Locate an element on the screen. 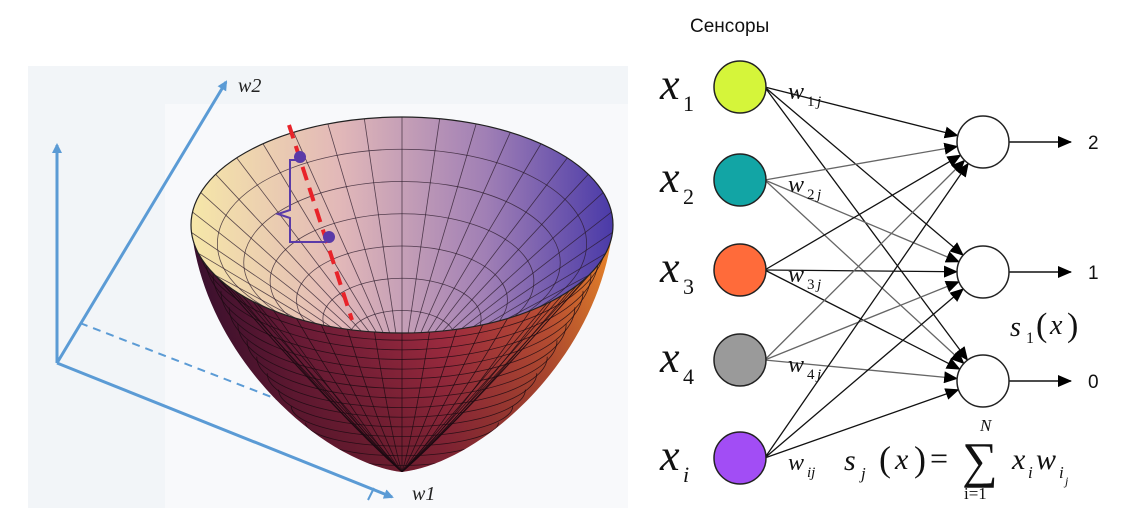  output-formula: s j ( x ) = ∑ N i=1 x i w i j is located at coordinates (956, 459).